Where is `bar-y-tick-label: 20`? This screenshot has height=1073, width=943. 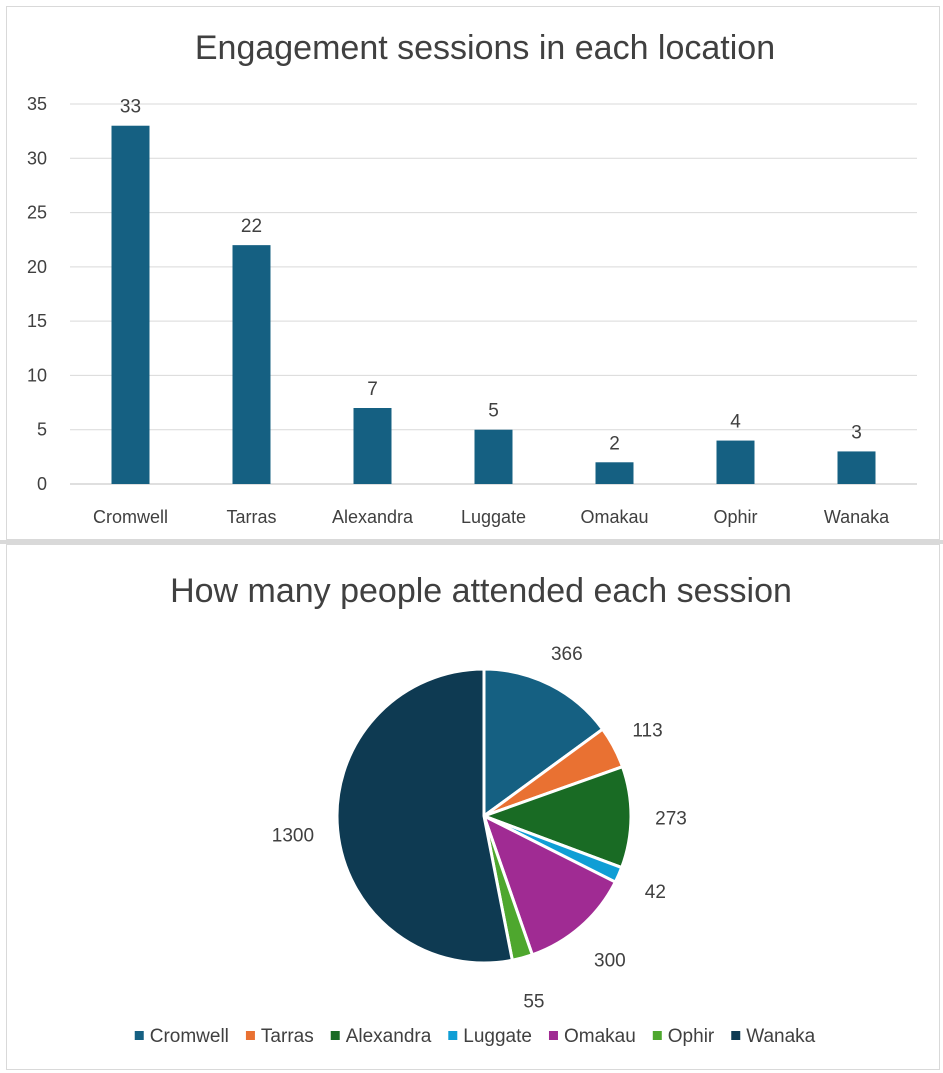 bar-y-tick-label: 20 is located at coordinates (37, 267).